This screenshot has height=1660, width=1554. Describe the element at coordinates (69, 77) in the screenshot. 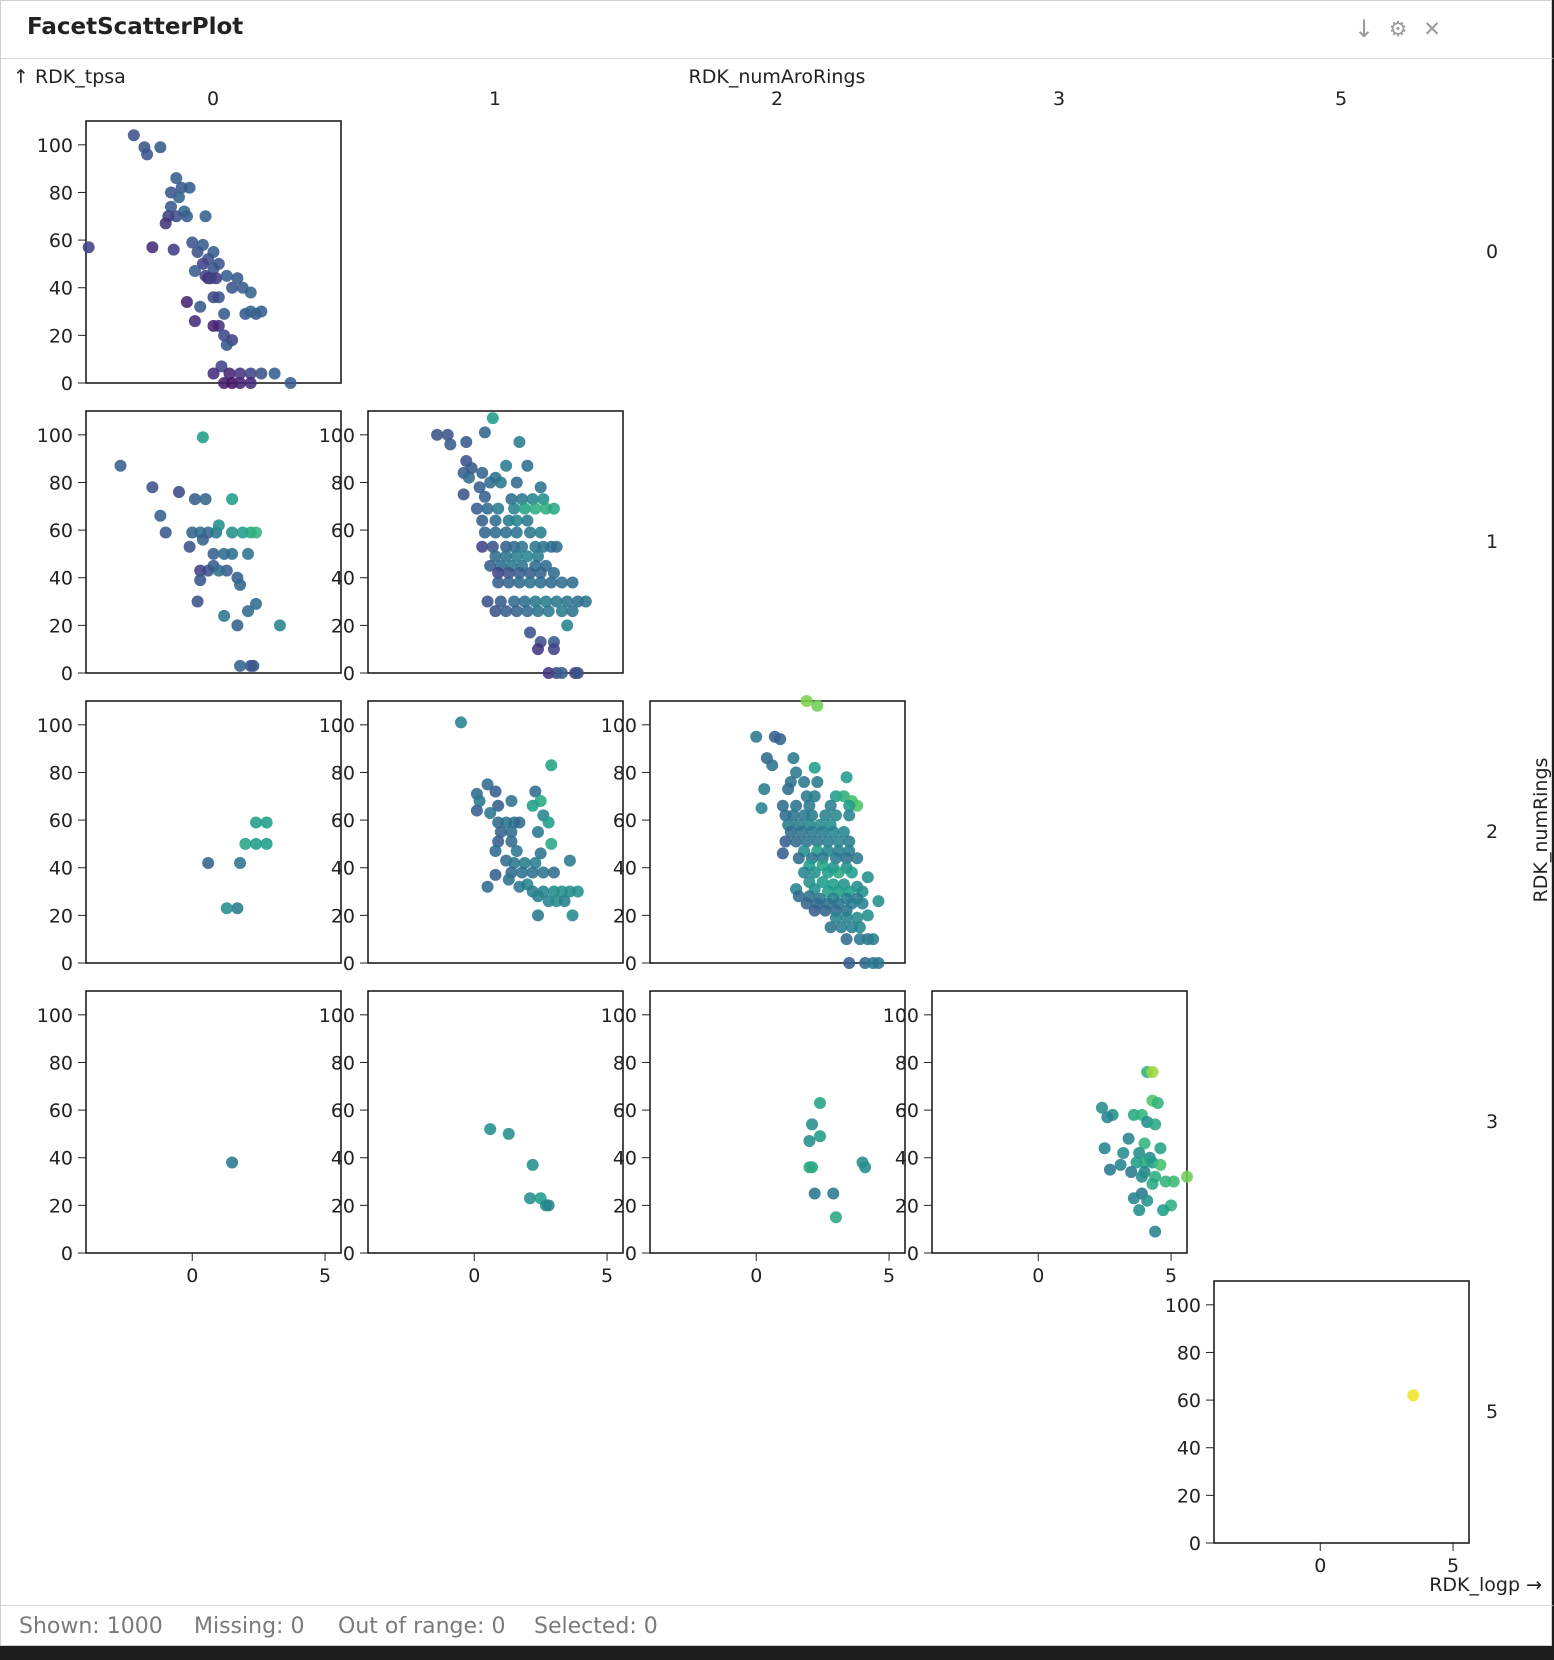

I see `y-axis-field-label: ↑ RDK_tpsa` at that location.